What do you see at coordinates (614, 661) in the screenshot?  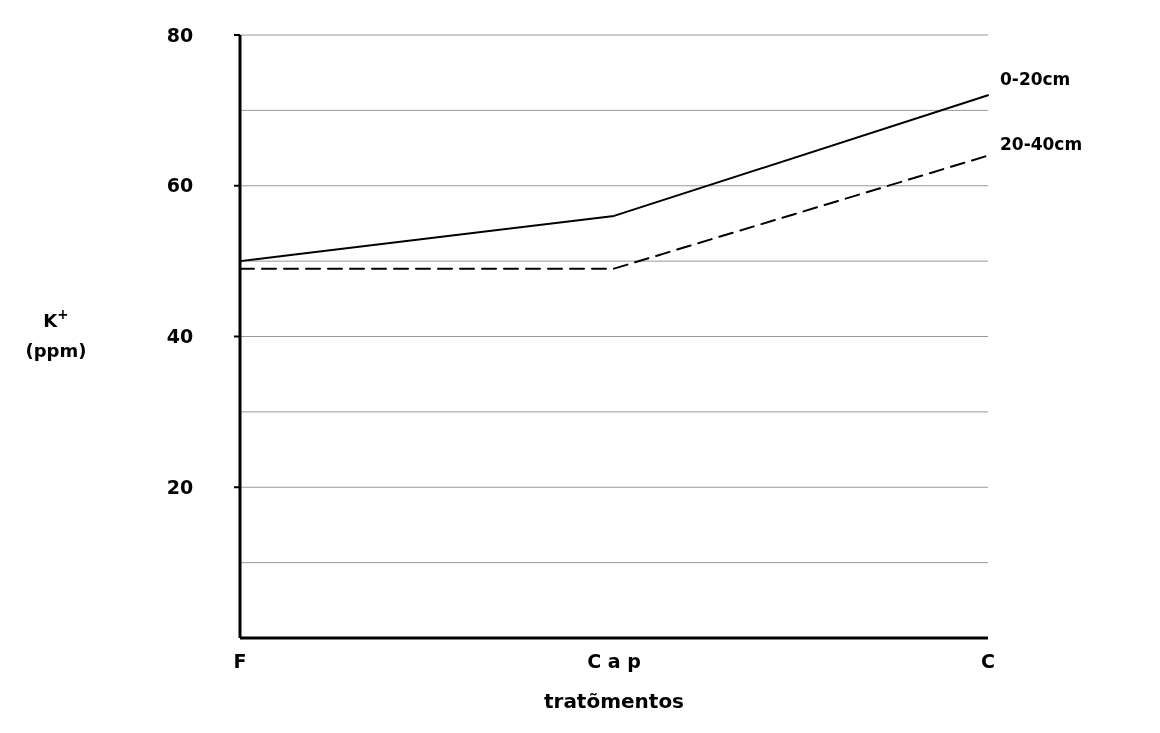 I see `x-tick-label: C a p` at bounding box center [614, 661].